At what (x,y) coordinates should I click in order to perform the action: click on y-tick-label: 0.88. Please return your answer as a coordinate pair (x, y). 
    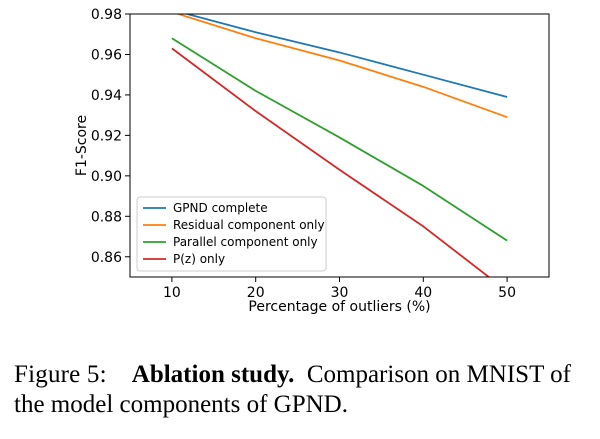
    Looking at the image, I should click on (106, 217).